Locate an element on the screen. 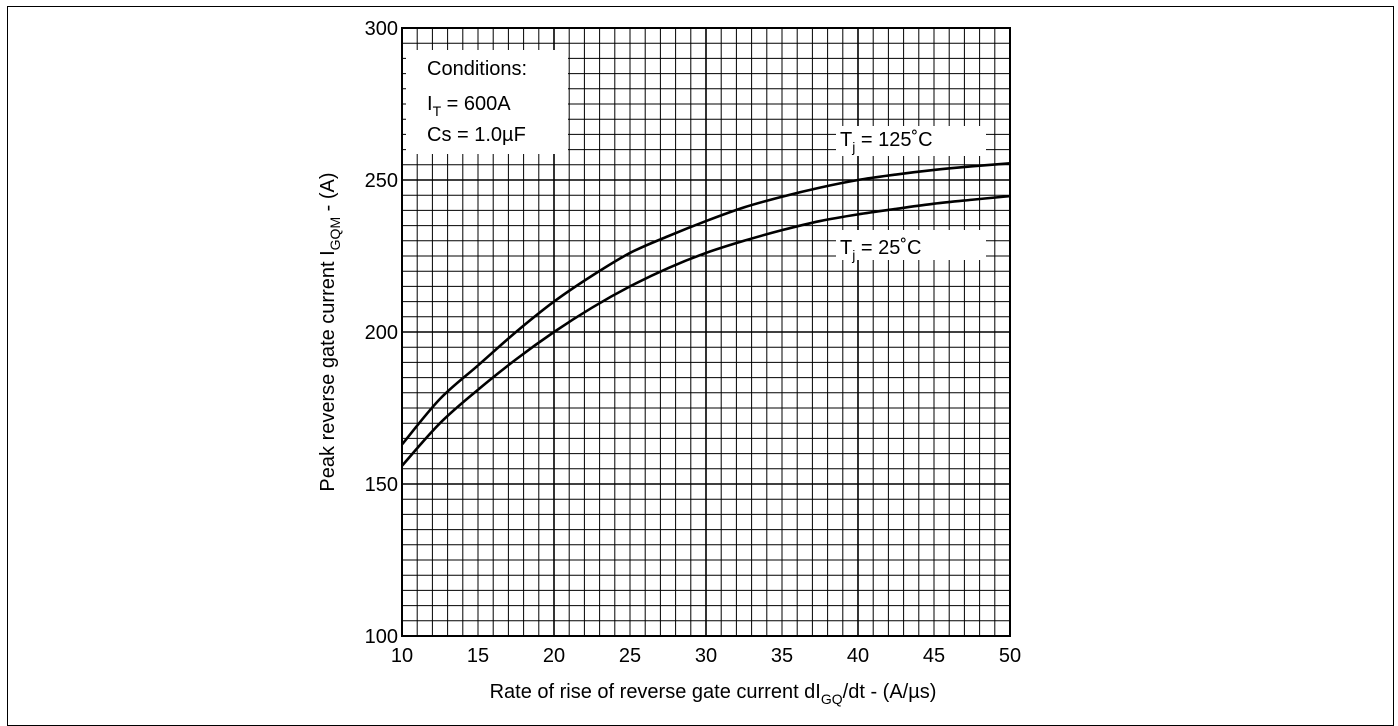  y-tick-label: 100 is located at coordinates (381, 637).